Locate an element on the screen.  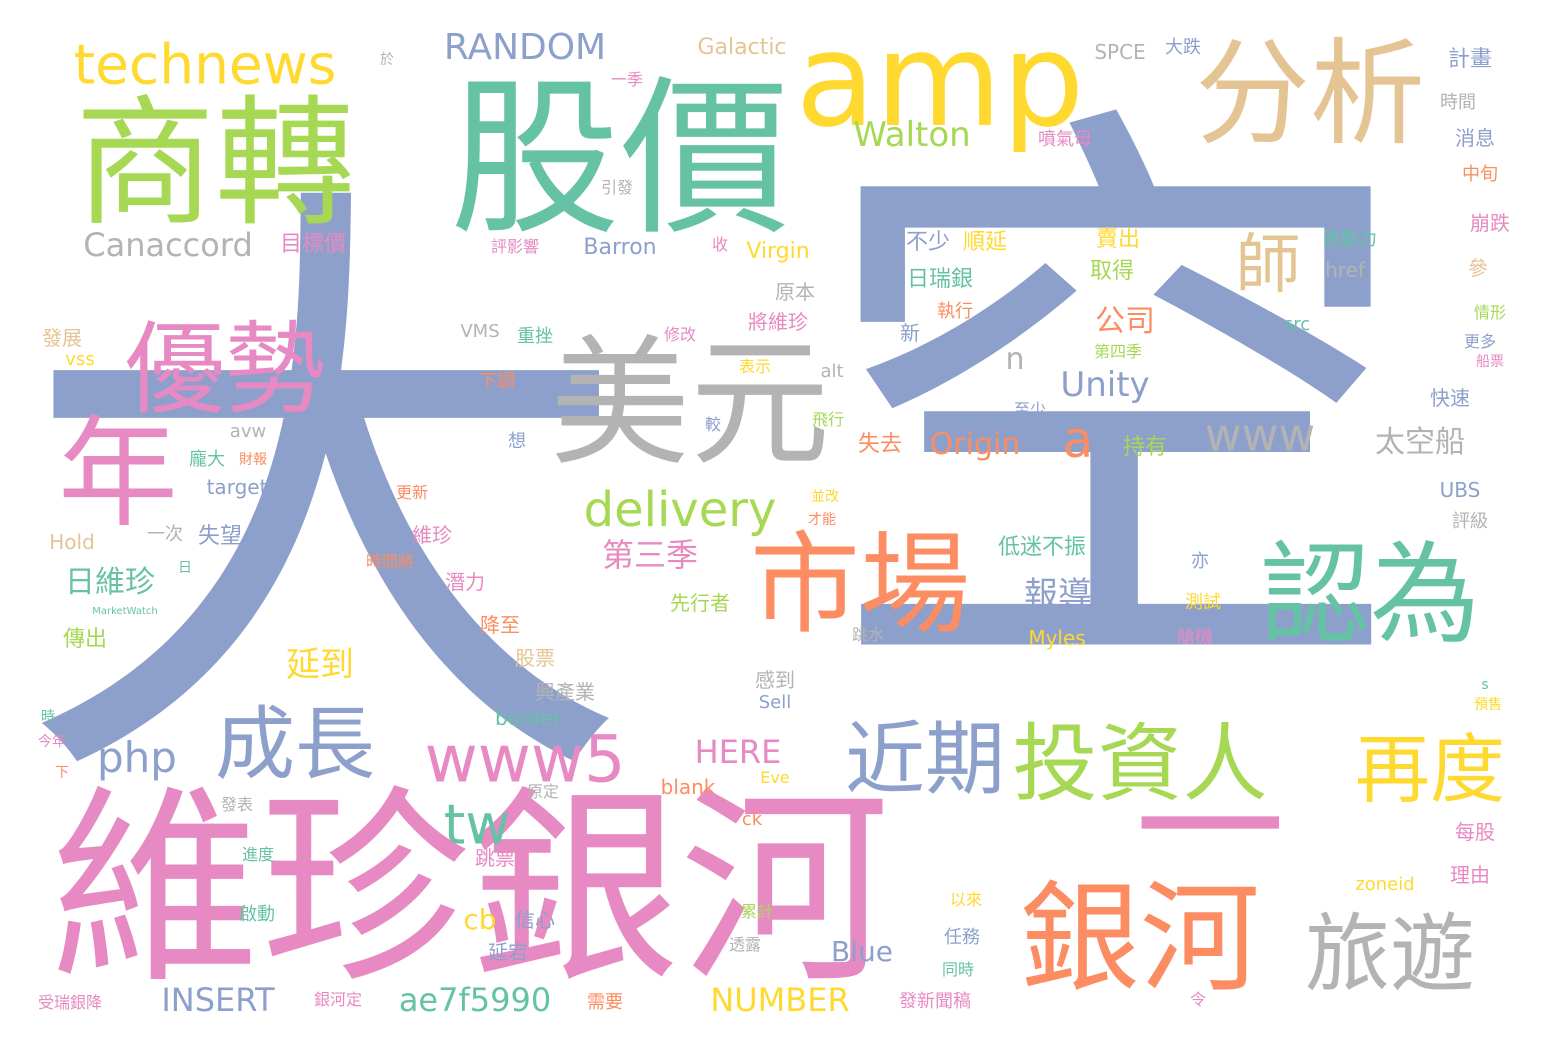
word-感到: 感到 is located at coordinates (775, 680).